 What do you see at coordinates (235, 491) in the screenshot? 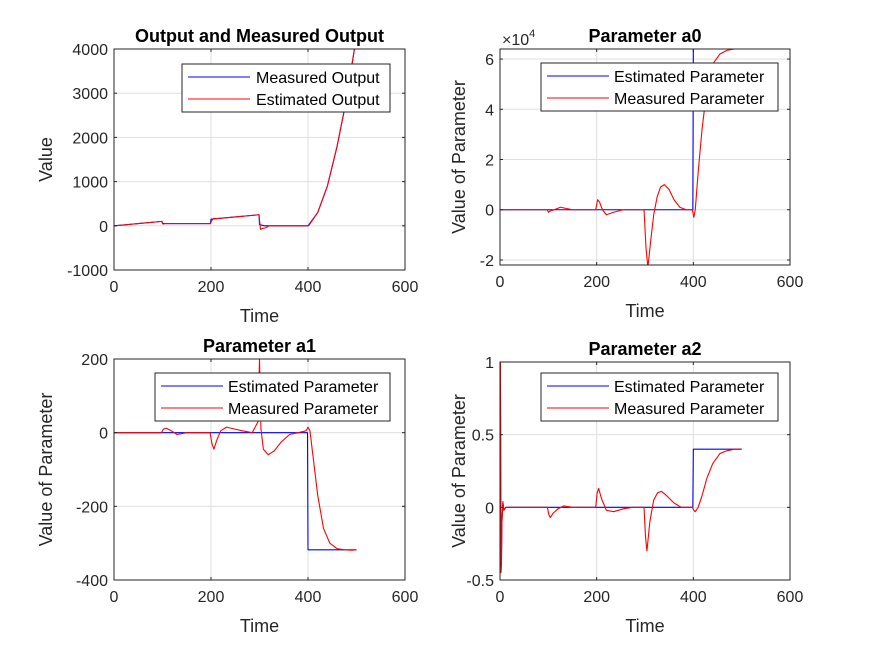
I see `chart3-series-estimated-parameter` at bounding box center [235, 491].